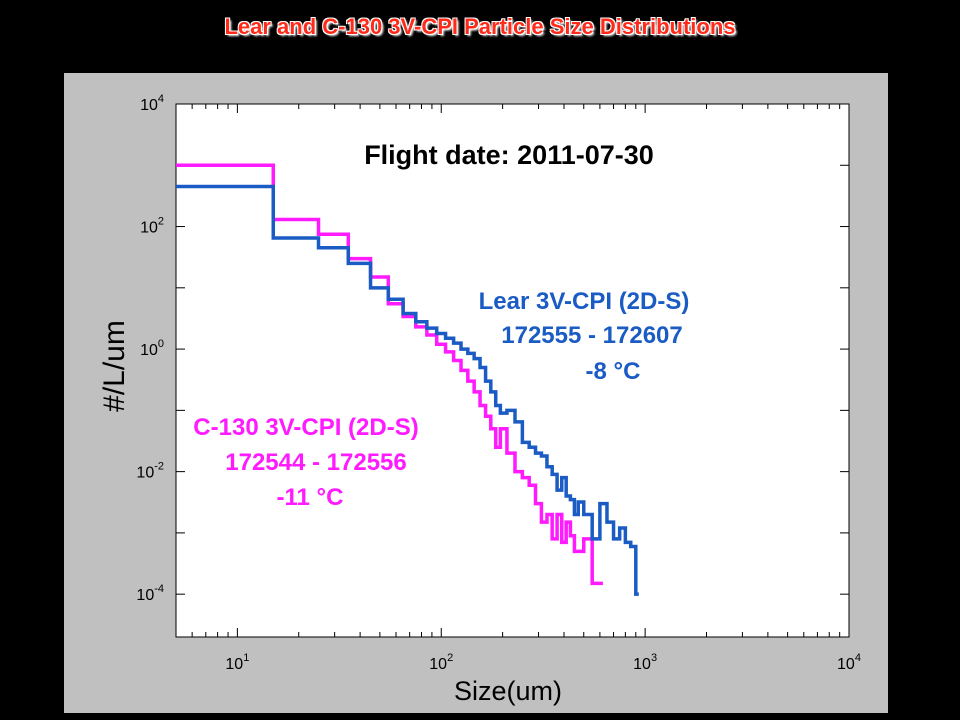 This screenshot has width=960, height=720. What do you see at coordinates (150, 471) in the screenshot?
I see `y-tick-label: 10⁻²` at bounding box center [150, 471].